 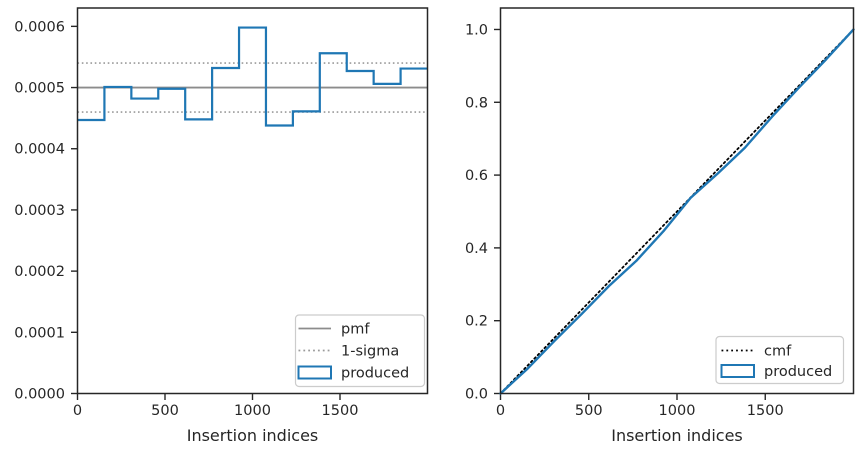 I want to click on legend: cmf produced, so click(x=780, y=360).